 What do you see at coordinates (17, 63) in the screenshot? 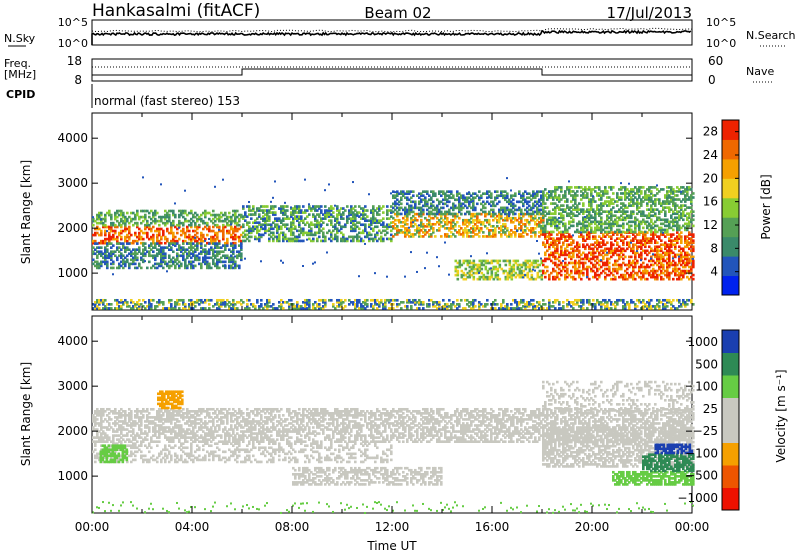
I see `freq-label: Freq.` at bounding box center [17, 63].